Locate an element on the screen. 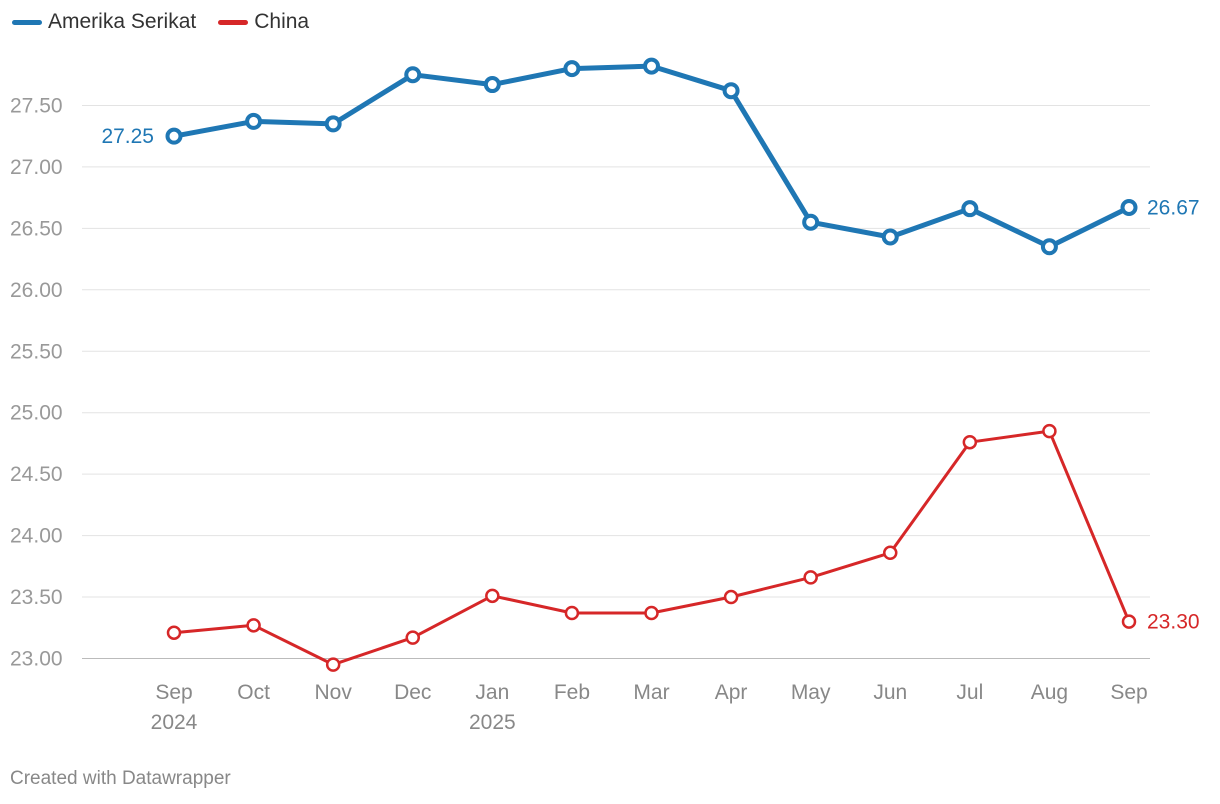 This screenshot has width=1220, height=804. x-year-label: 2025 is located at coordinates (492, 722).